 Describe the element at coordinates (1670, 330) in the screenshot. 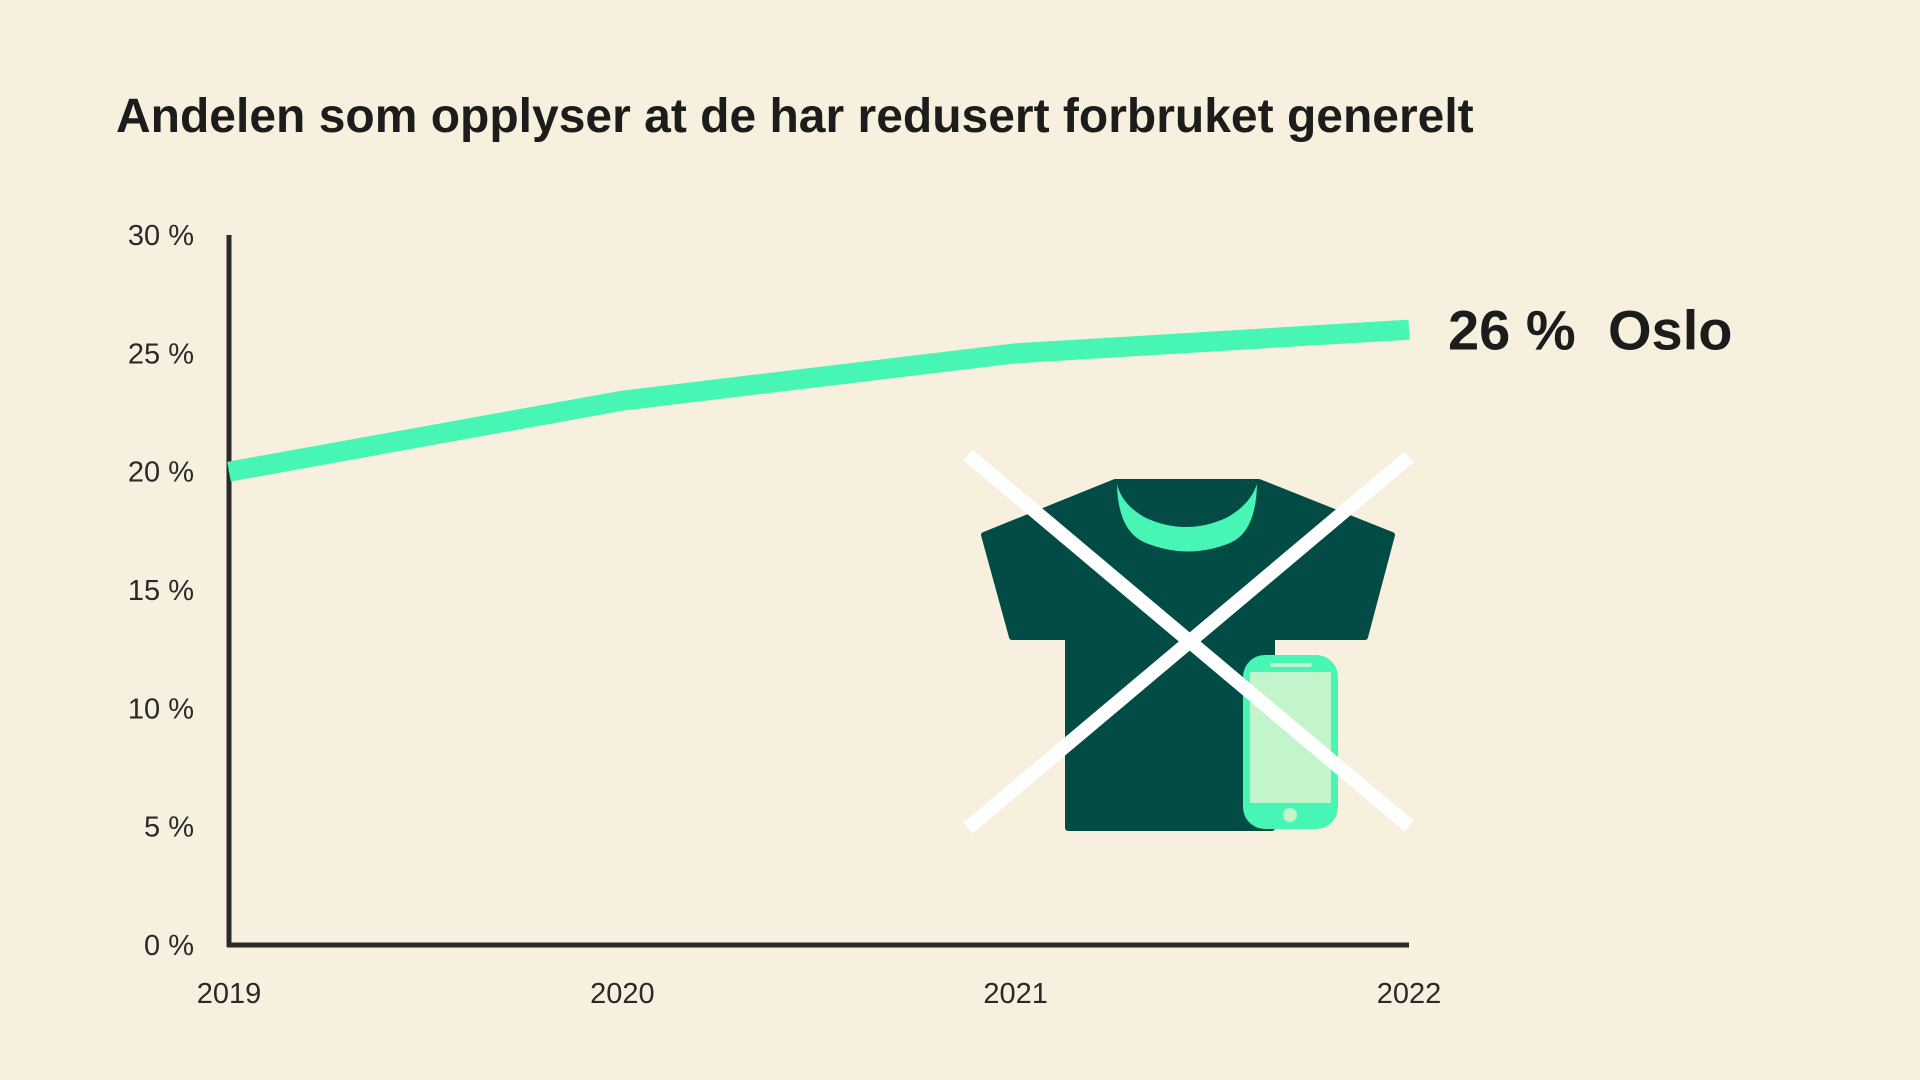

I see `end-label-series-name: Oslo` at that location.